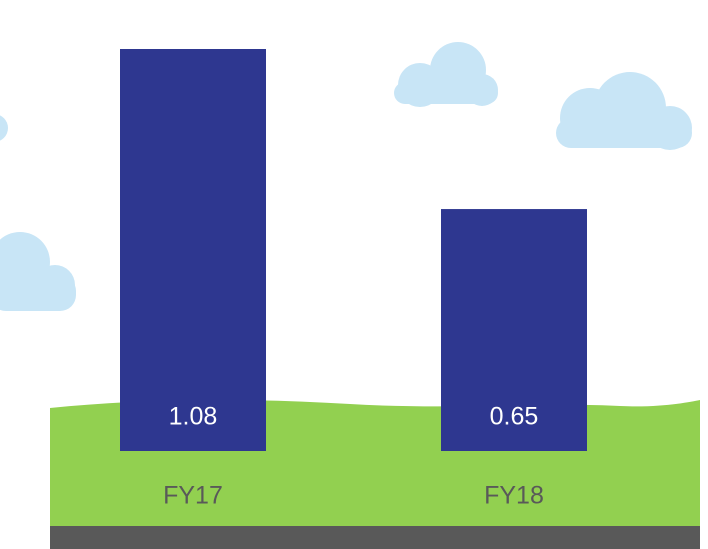  Describe the element at coordinates (193, 417) in the screenshot. I see `data-label: 1.08` at that location.